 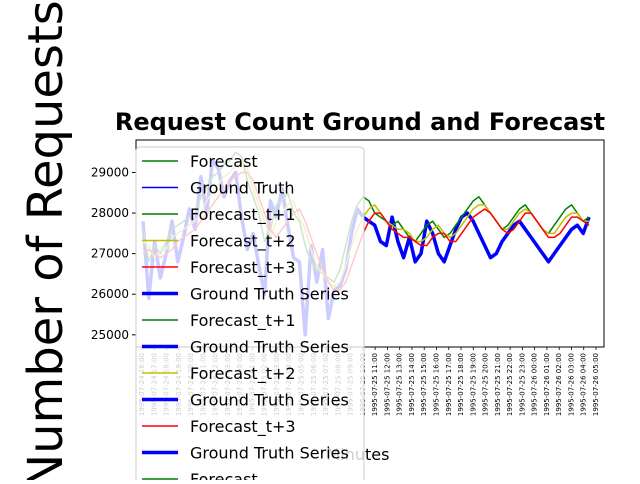 I want to click on y-axis-ticks: 25000 26000 27000 28000 29000, so click(x=113, y=253).